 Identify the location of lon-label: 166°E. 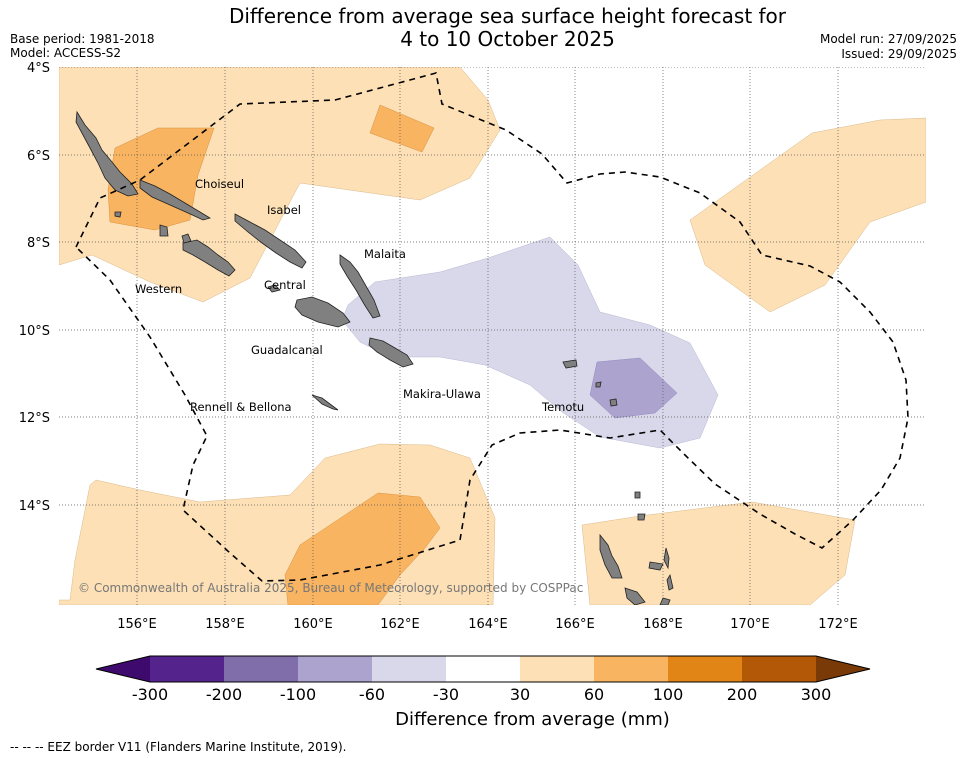
(575, 624).